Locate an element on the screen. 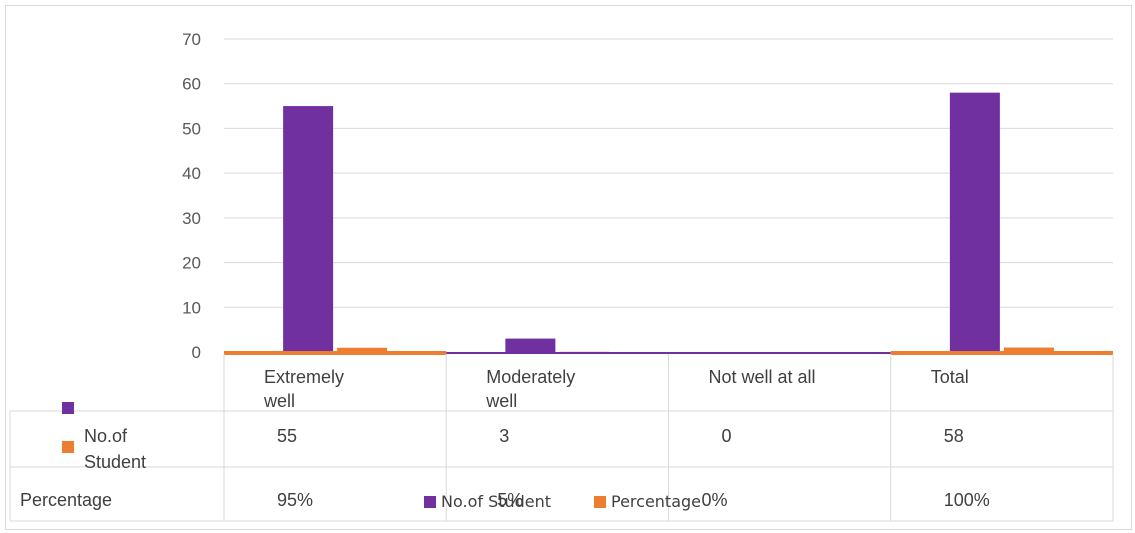  y-tick-label: 10 is located at coordinates (191, 307).